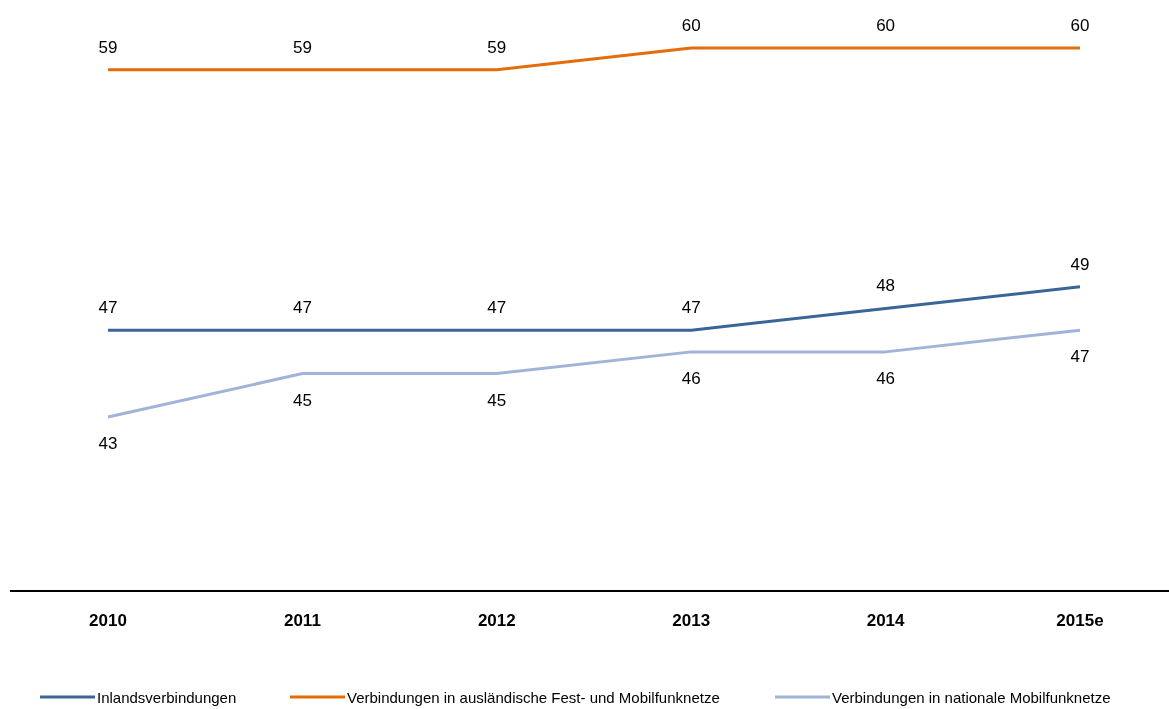 This screenshot has width=1169, height=709. I want to click on data-label: 48, so click(886, 286).